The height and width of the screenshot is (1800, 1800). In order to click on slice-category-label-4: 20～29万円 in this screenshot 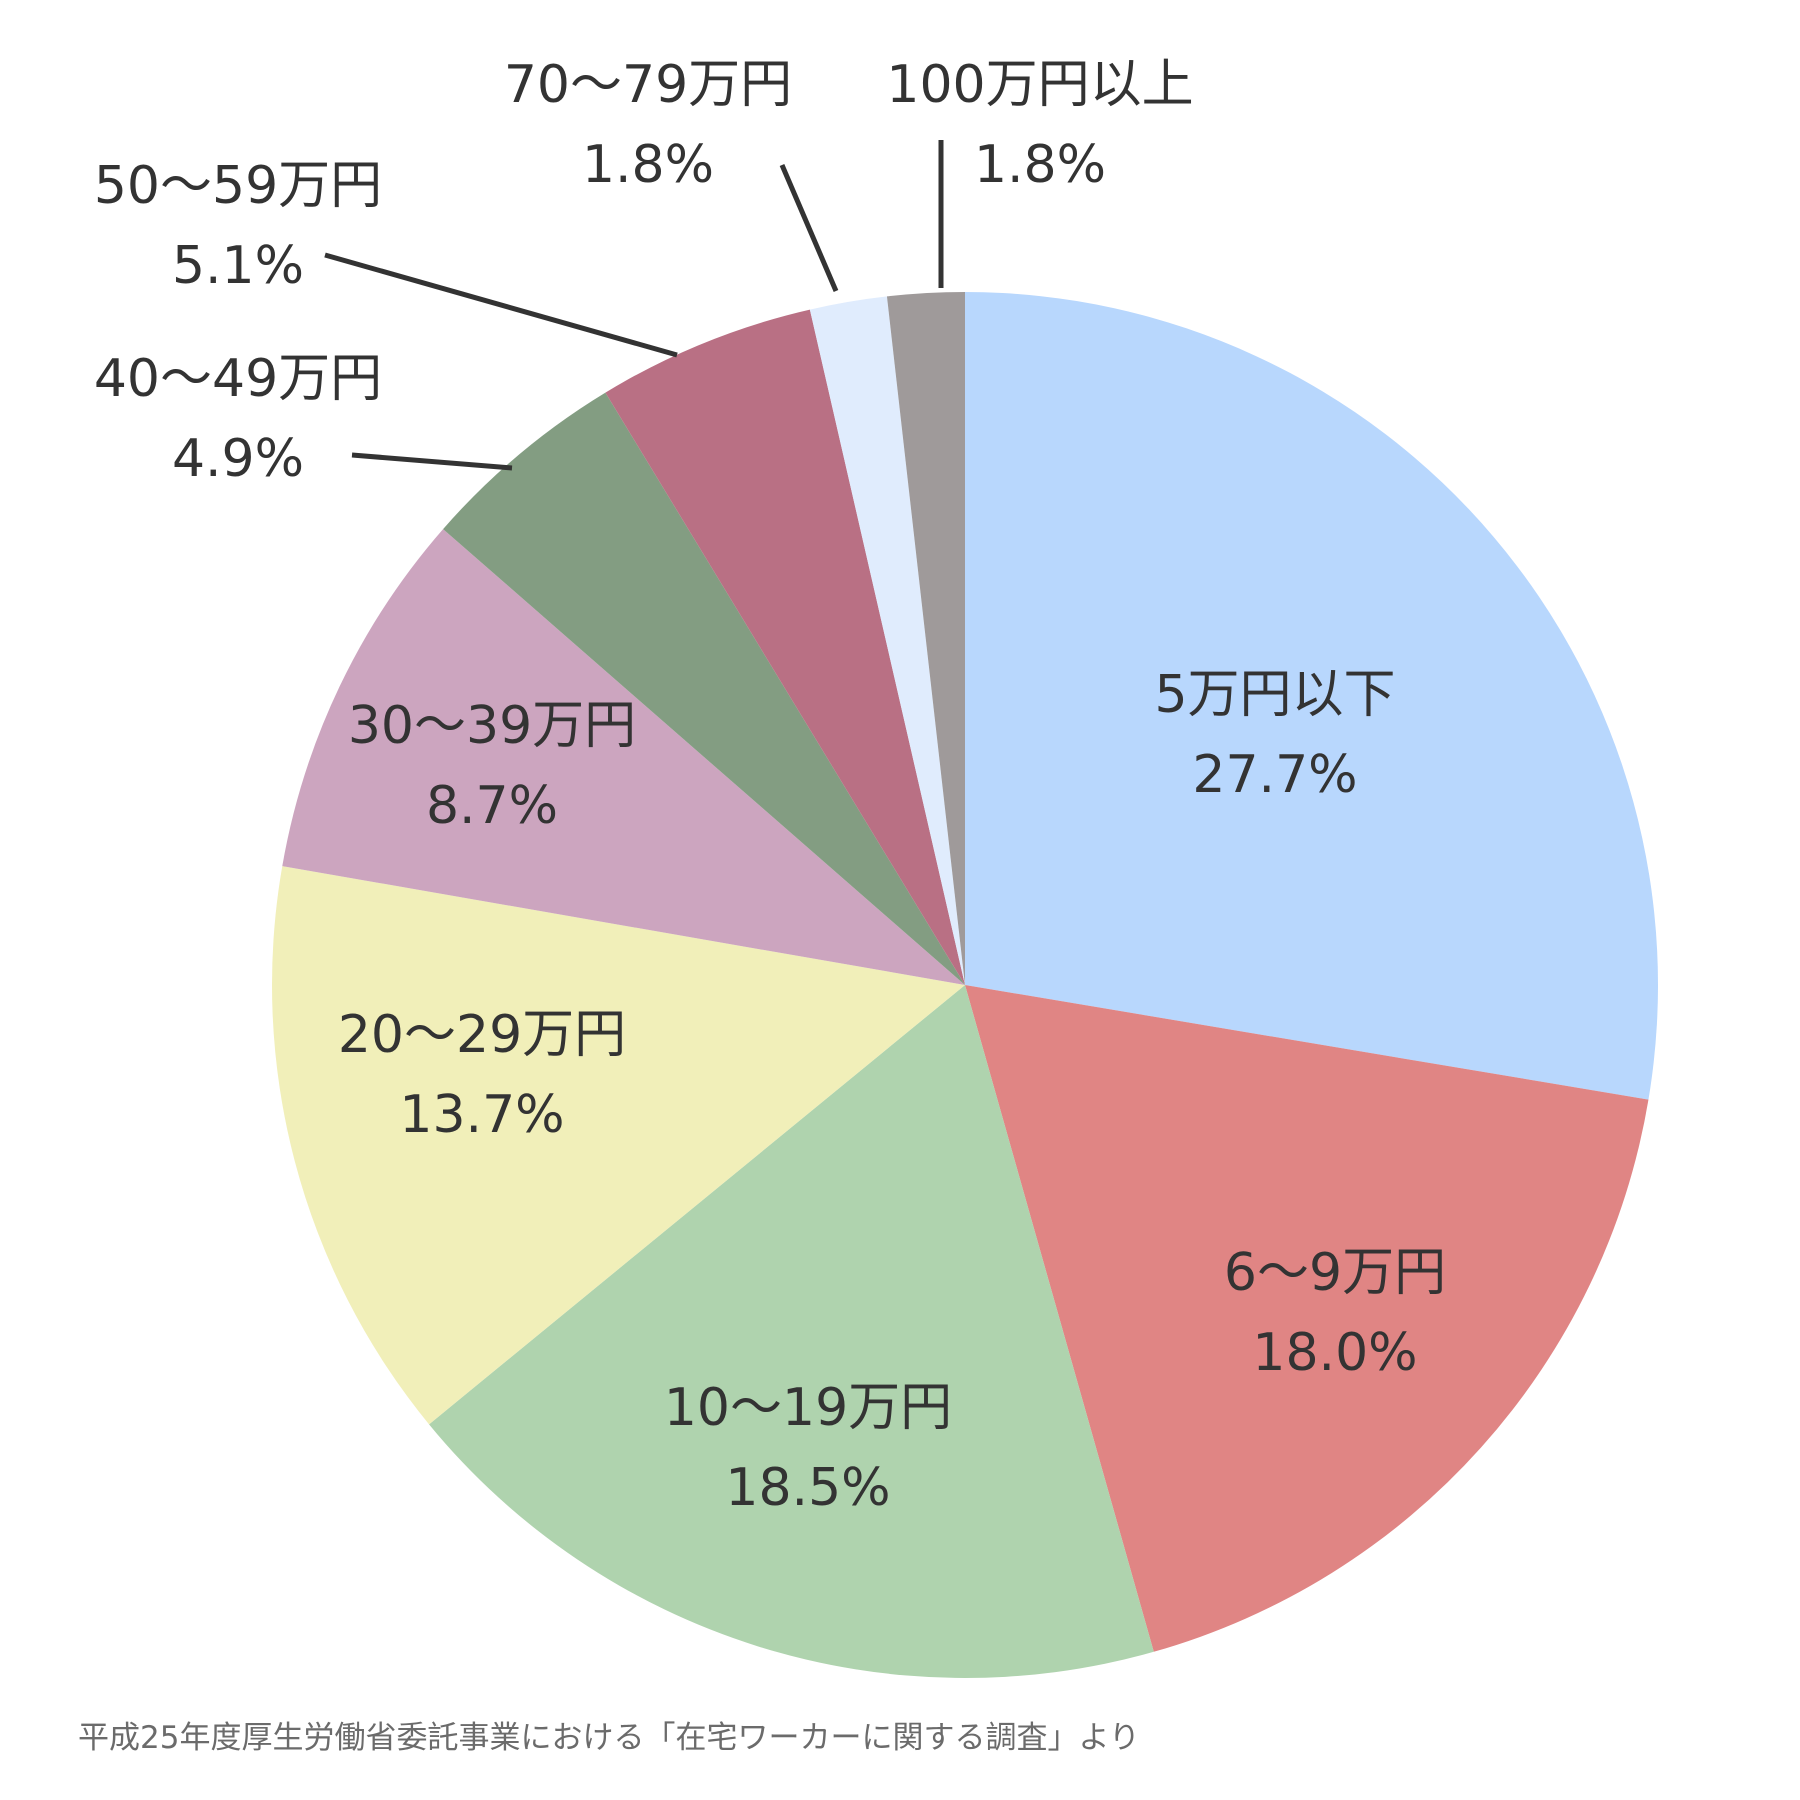, I will do `click(482, 1035)`.